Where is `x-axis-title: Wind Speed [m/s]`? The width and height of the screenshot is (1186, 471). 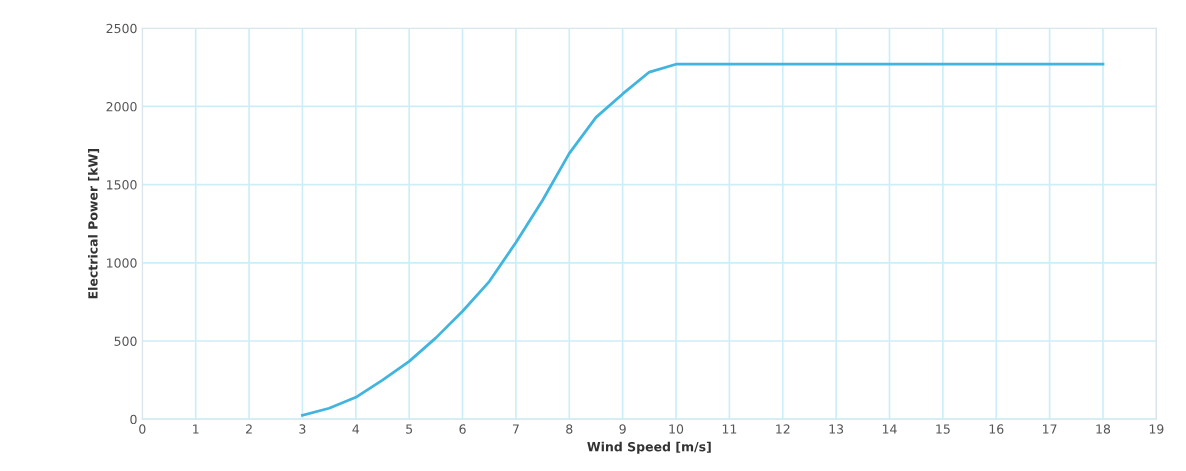
x-axis-title: Wind Speed [m/s] is located at coordinates (649, 447).